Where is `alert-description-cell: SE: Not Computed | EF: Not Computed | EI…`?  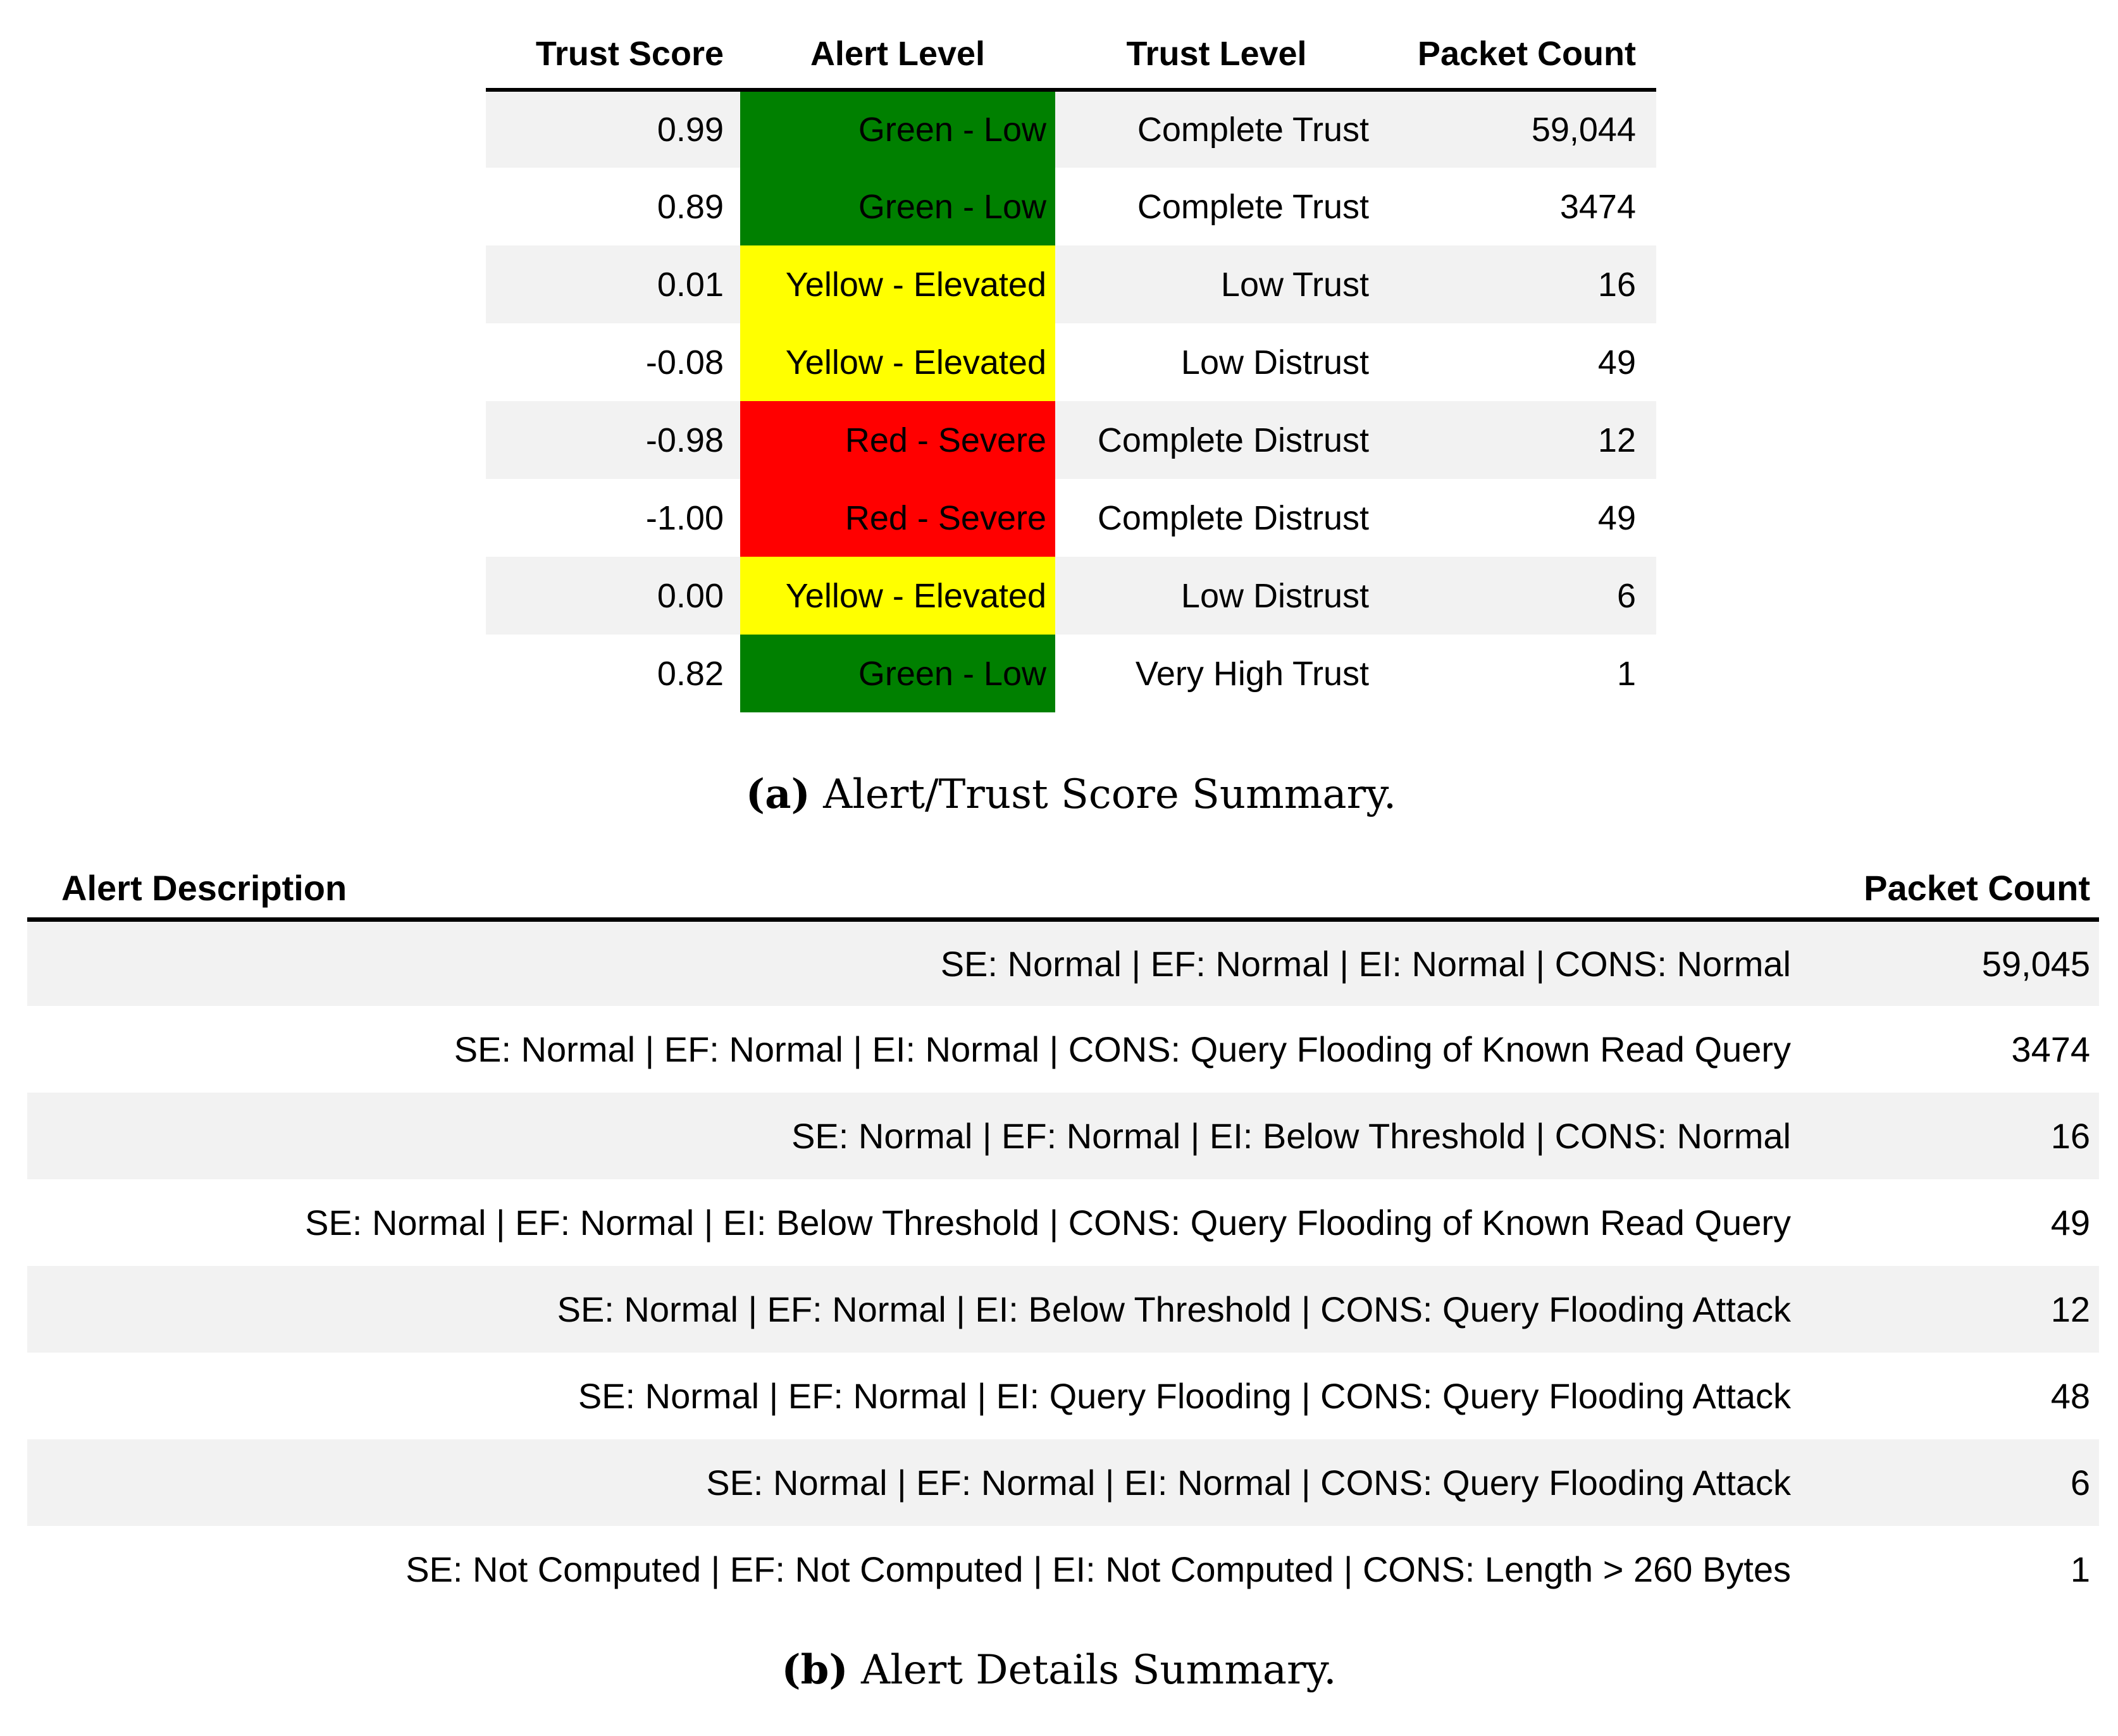
alert-description-cell: SE: Not Computed | EF: Not Computed | EI… is located at coordinates (1098, 1569).